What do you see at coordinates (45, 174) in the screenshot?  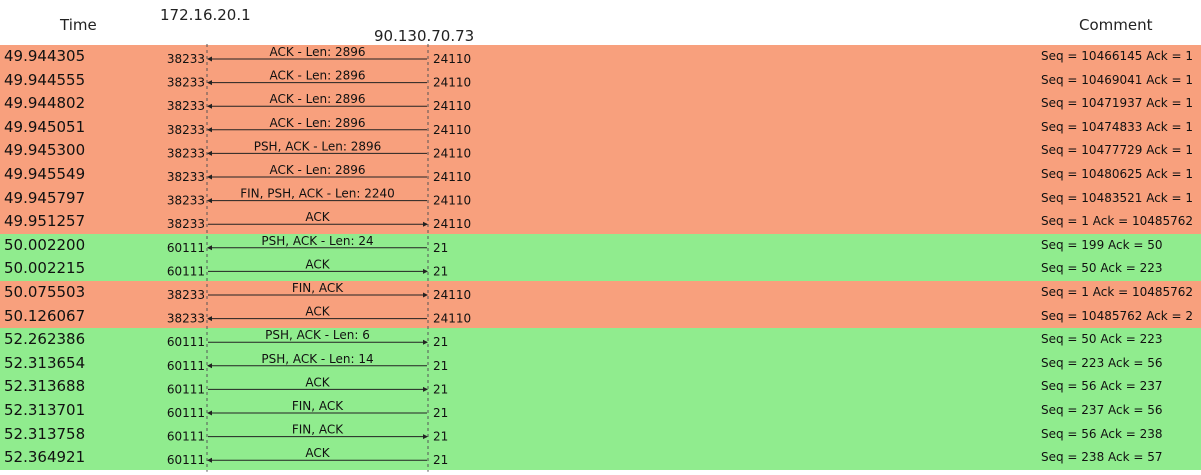 I see `packet-time: 49.945549` at bounding box center [45, 174].